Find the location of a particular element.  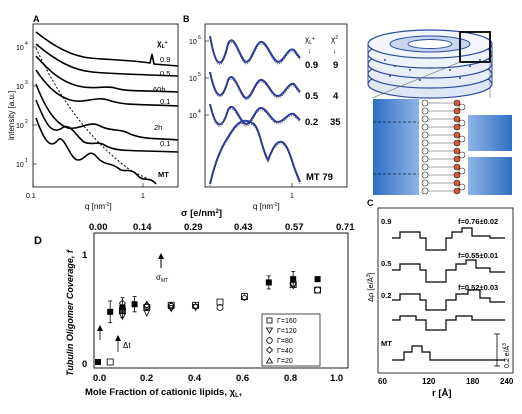

curve-label: 0.5 is located at coordinates (165, 73).